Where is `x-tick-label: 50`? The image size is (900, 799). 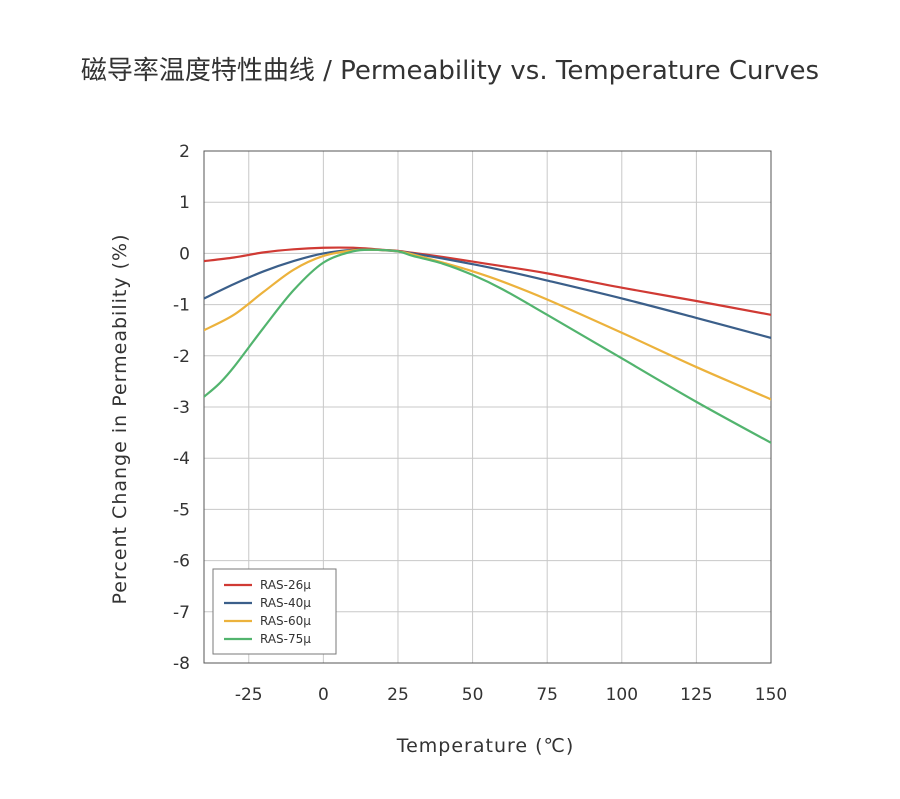 x-tick-label: 50 is located at coordinates (473, 695).